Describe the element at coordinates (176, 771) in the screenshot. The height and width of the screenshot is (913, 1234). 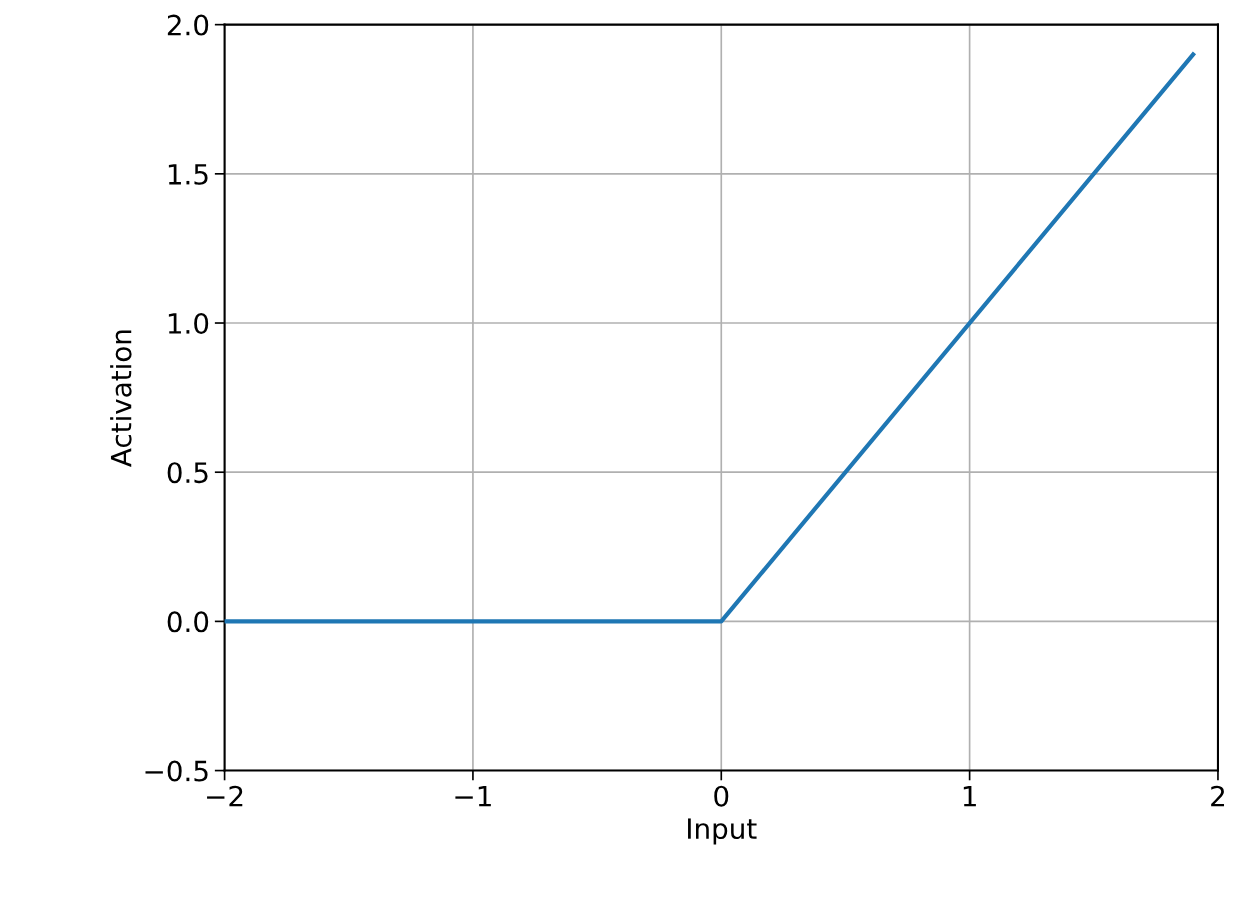
I see `y-tick-label: −0.5` at that location.